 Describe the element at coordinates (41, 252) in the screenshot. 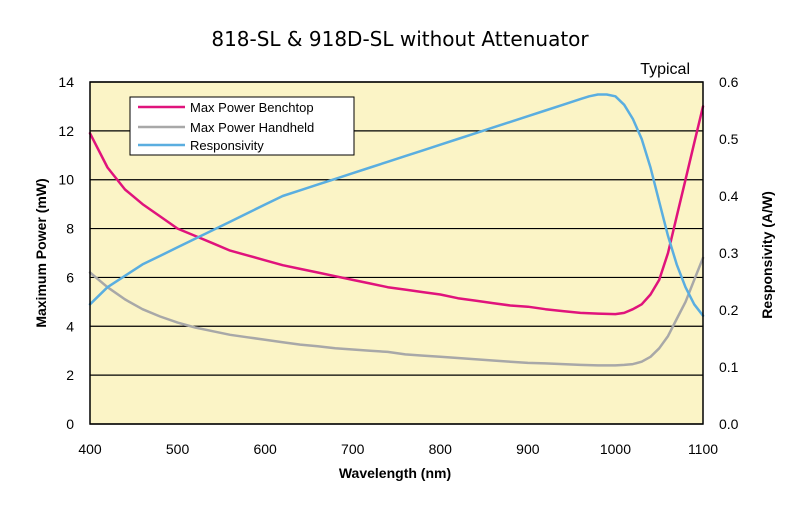

I see `y-axis-label-left: Maximum Power (mW)` at that location.